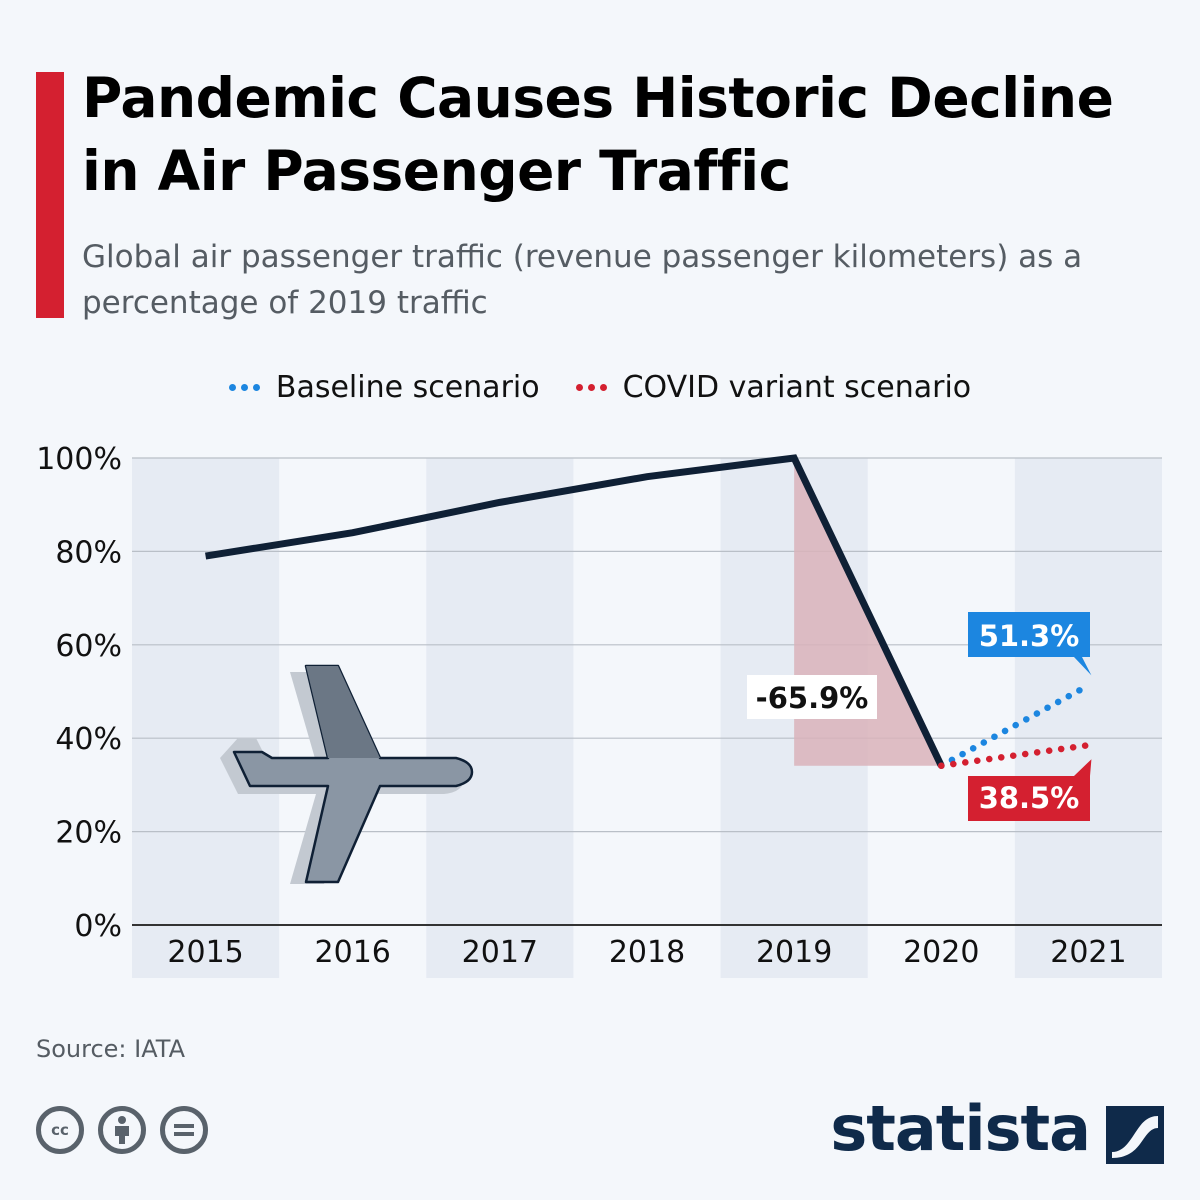 This screenshot has width=1200, height=1200. I want to click on y-tick-label: 20%, so click(88, 833).